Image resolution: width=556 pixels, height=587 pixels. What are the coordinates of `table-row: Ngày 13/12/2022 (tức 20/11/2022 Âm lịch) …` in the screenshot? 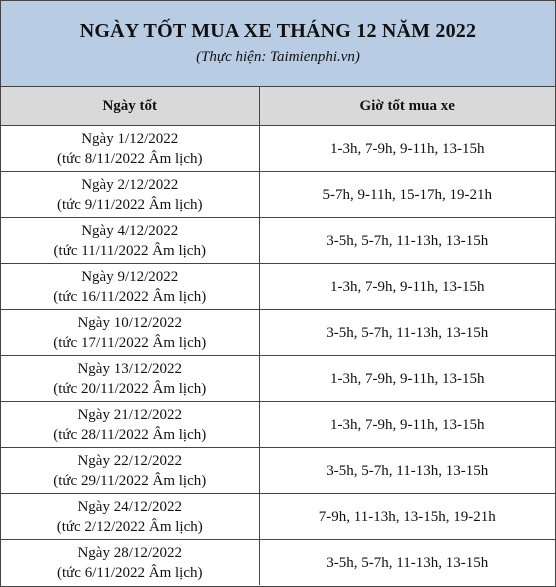 It's located at (278, 378).